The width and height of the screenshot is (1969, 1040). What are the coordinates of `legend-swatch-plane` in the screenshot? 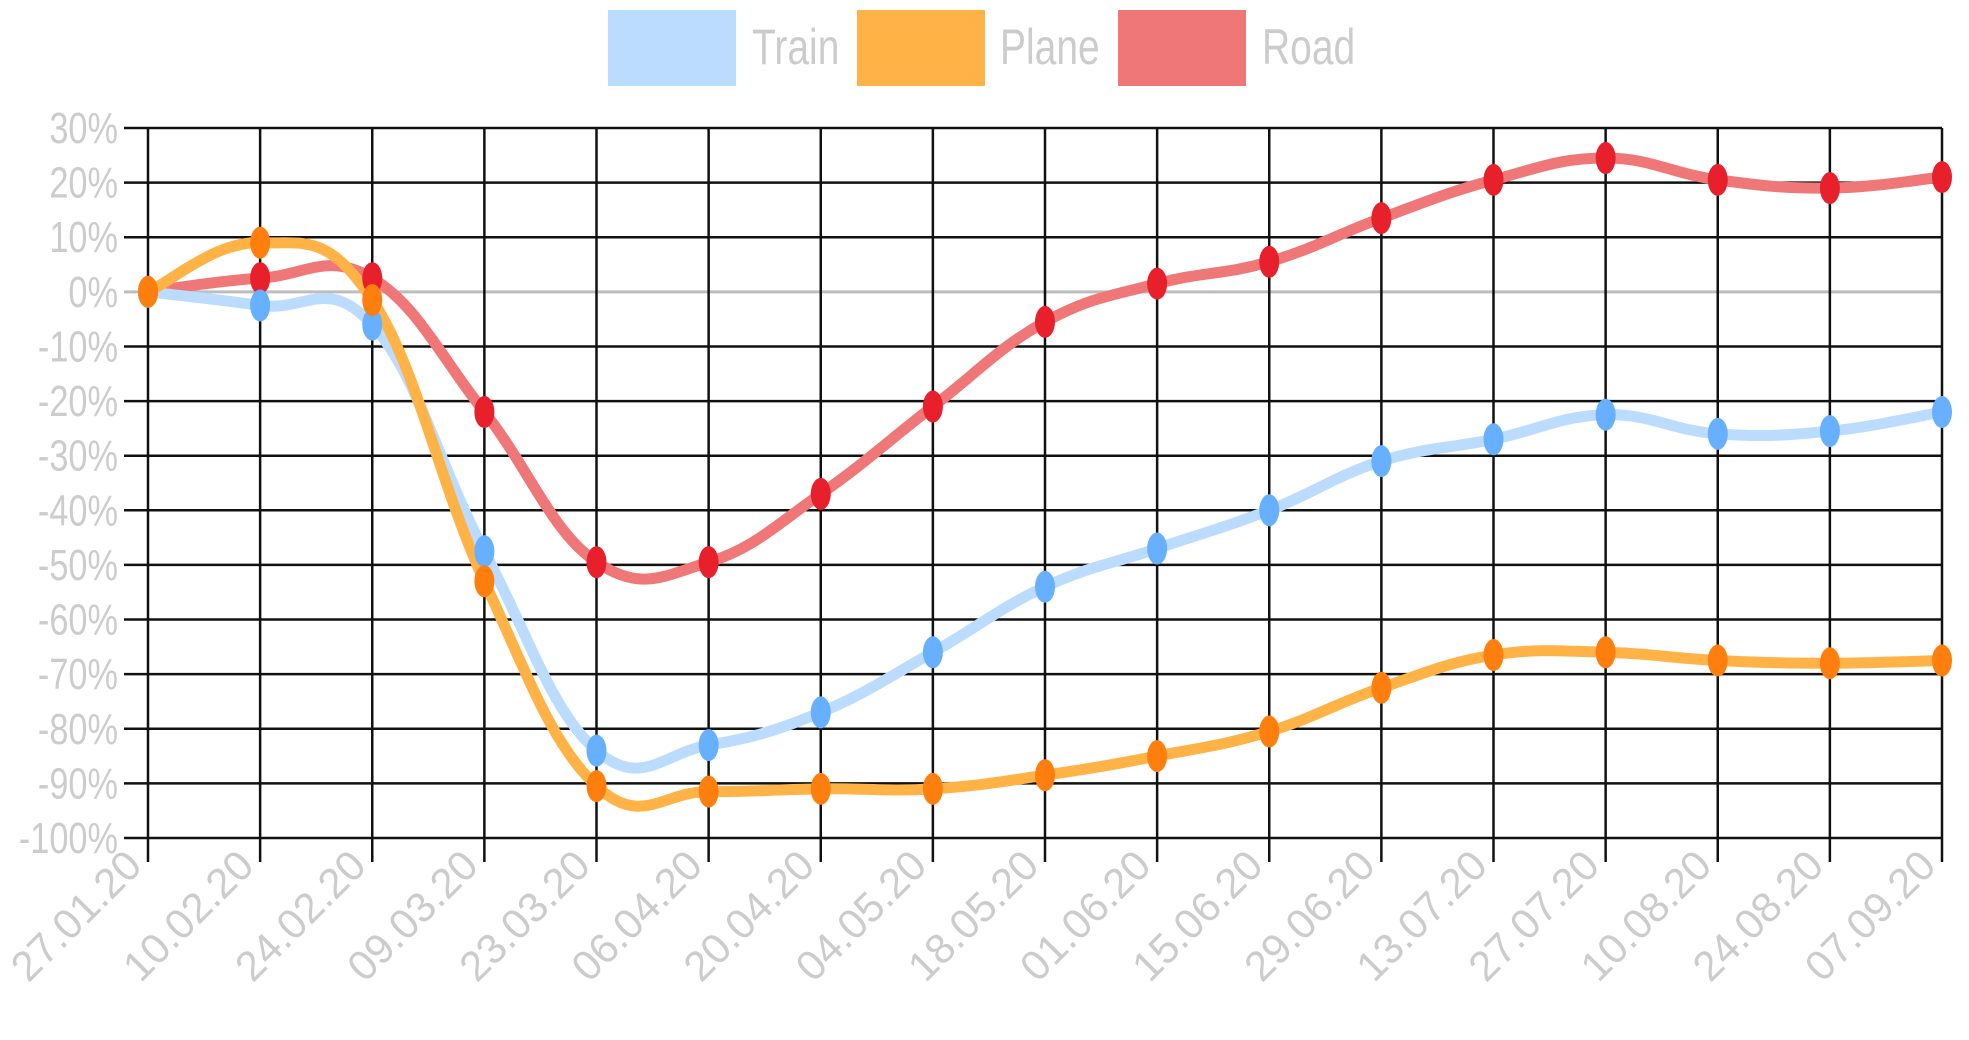 It's located at (921, 48).